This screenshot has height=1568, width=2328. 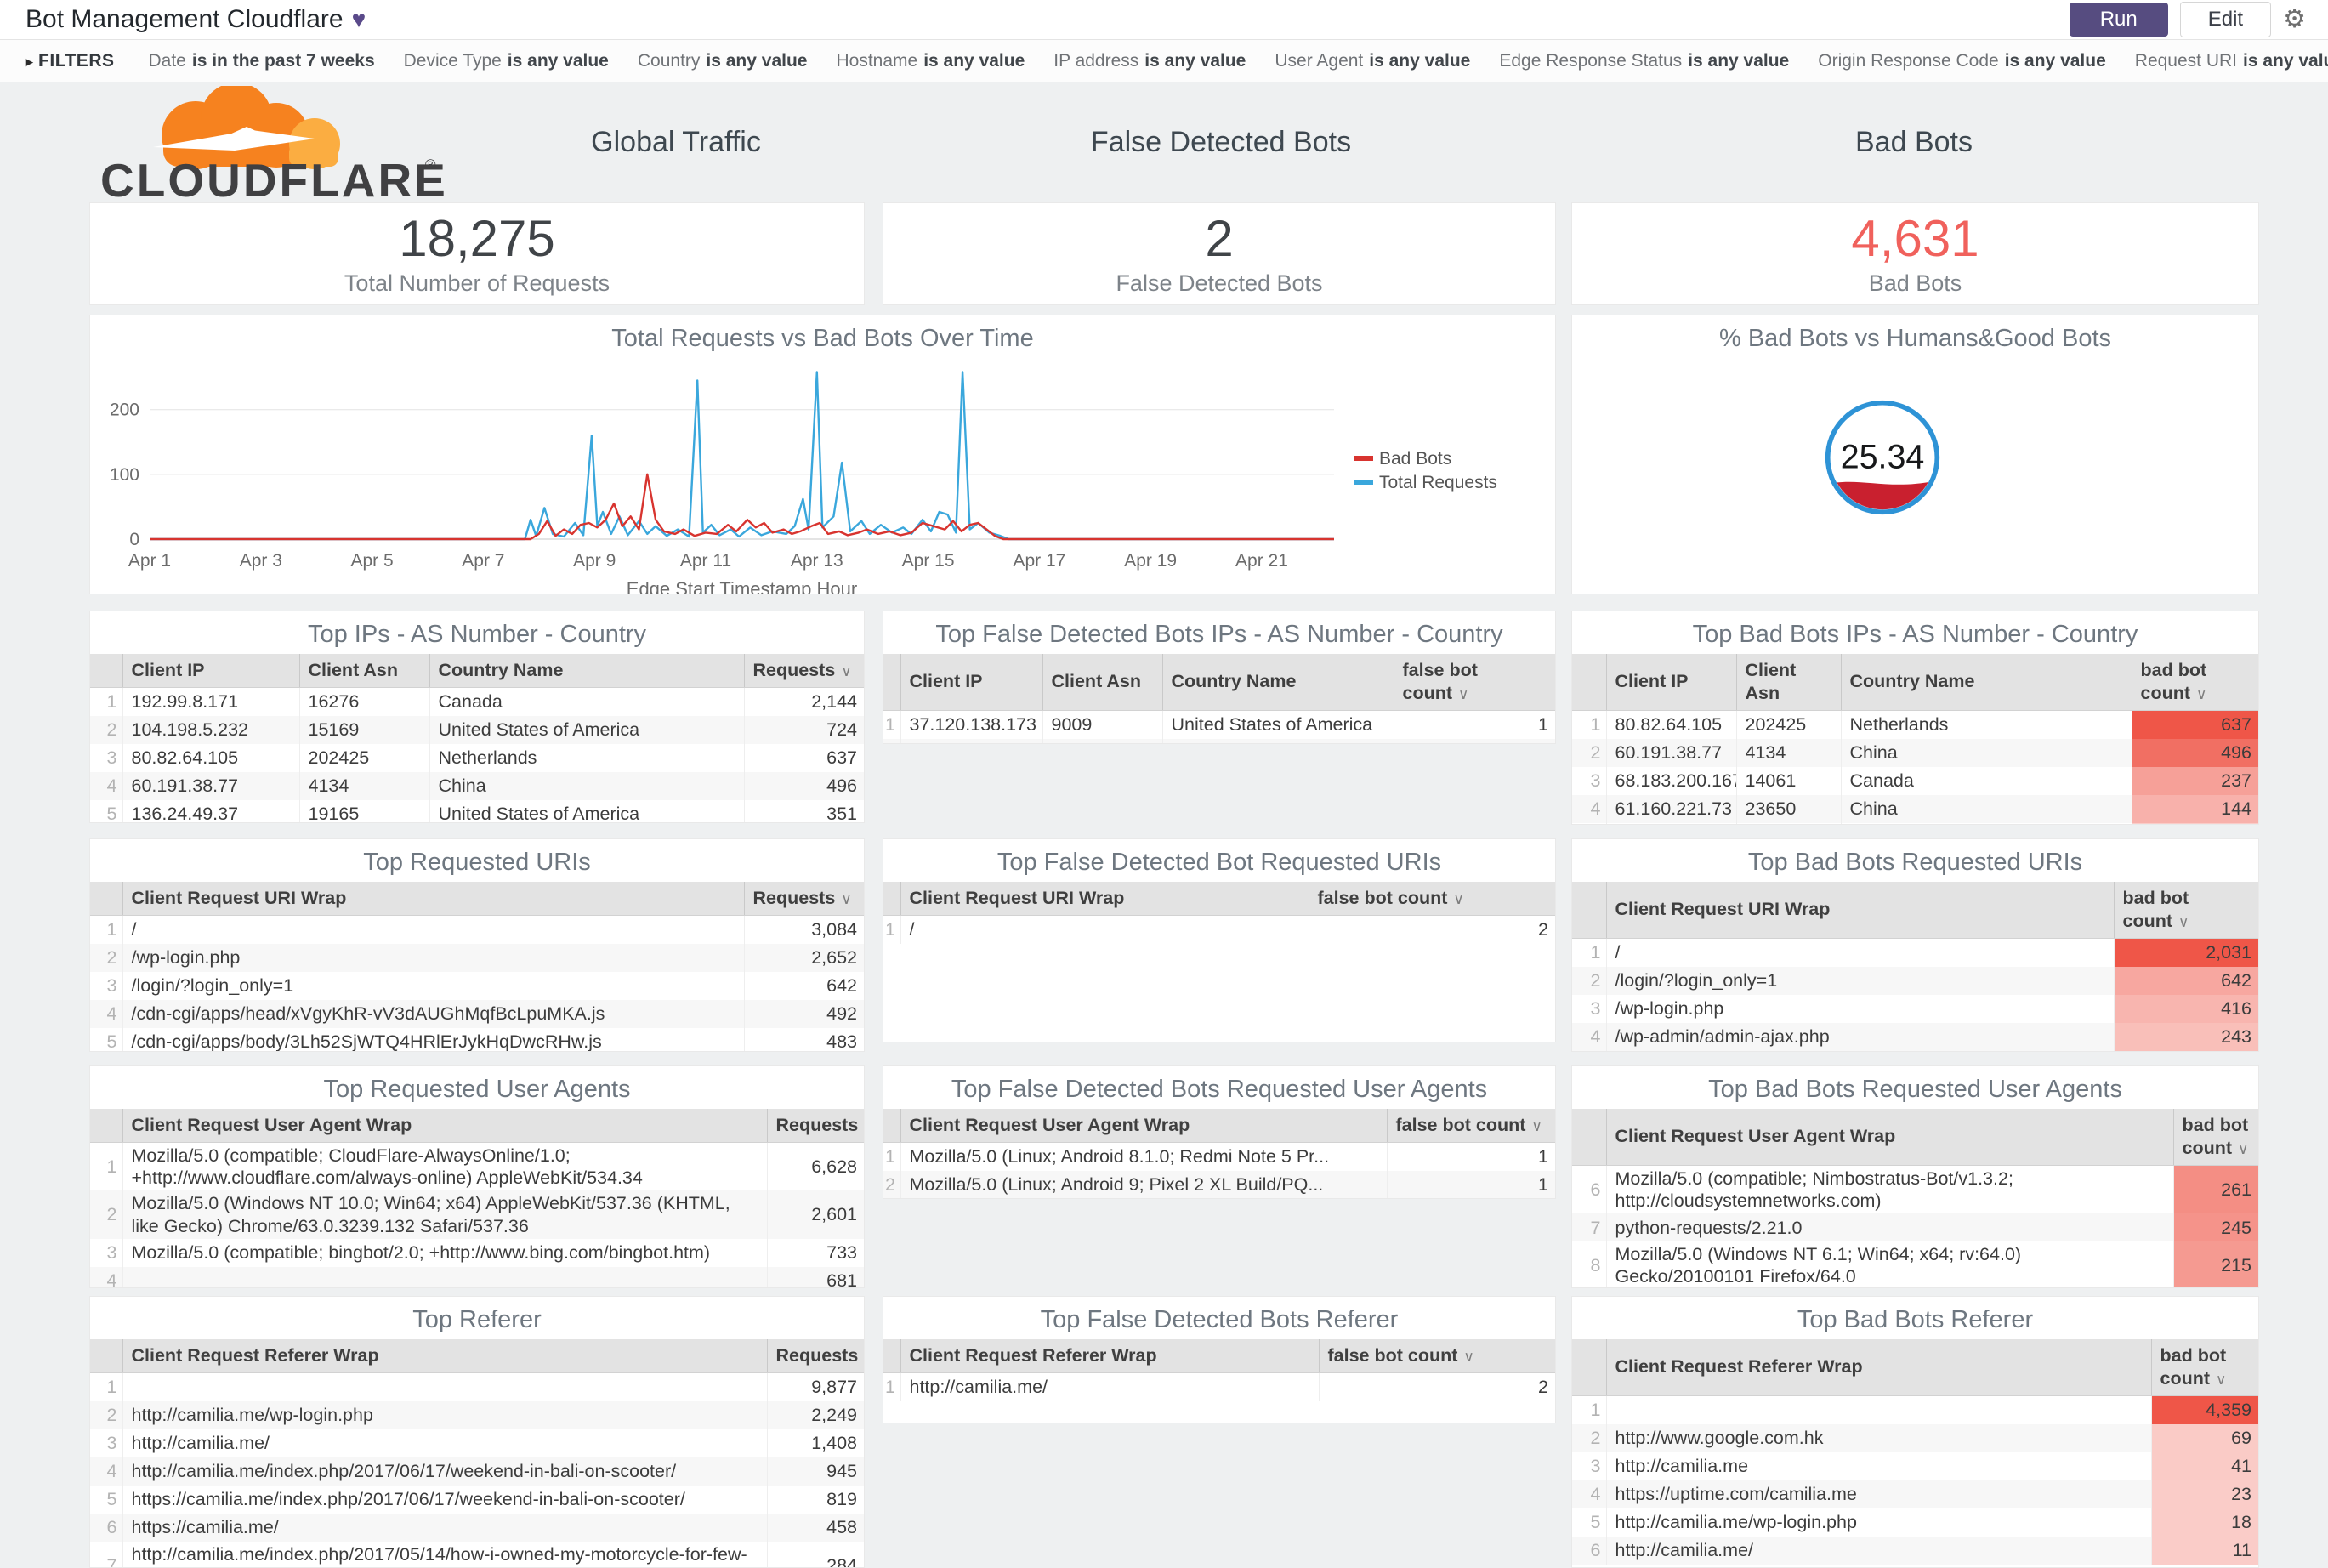 What do you see at coordinates (929, 561) in the screenshot?
I see `x-tick-label: Apr 15` at bounding box center [929, 561].